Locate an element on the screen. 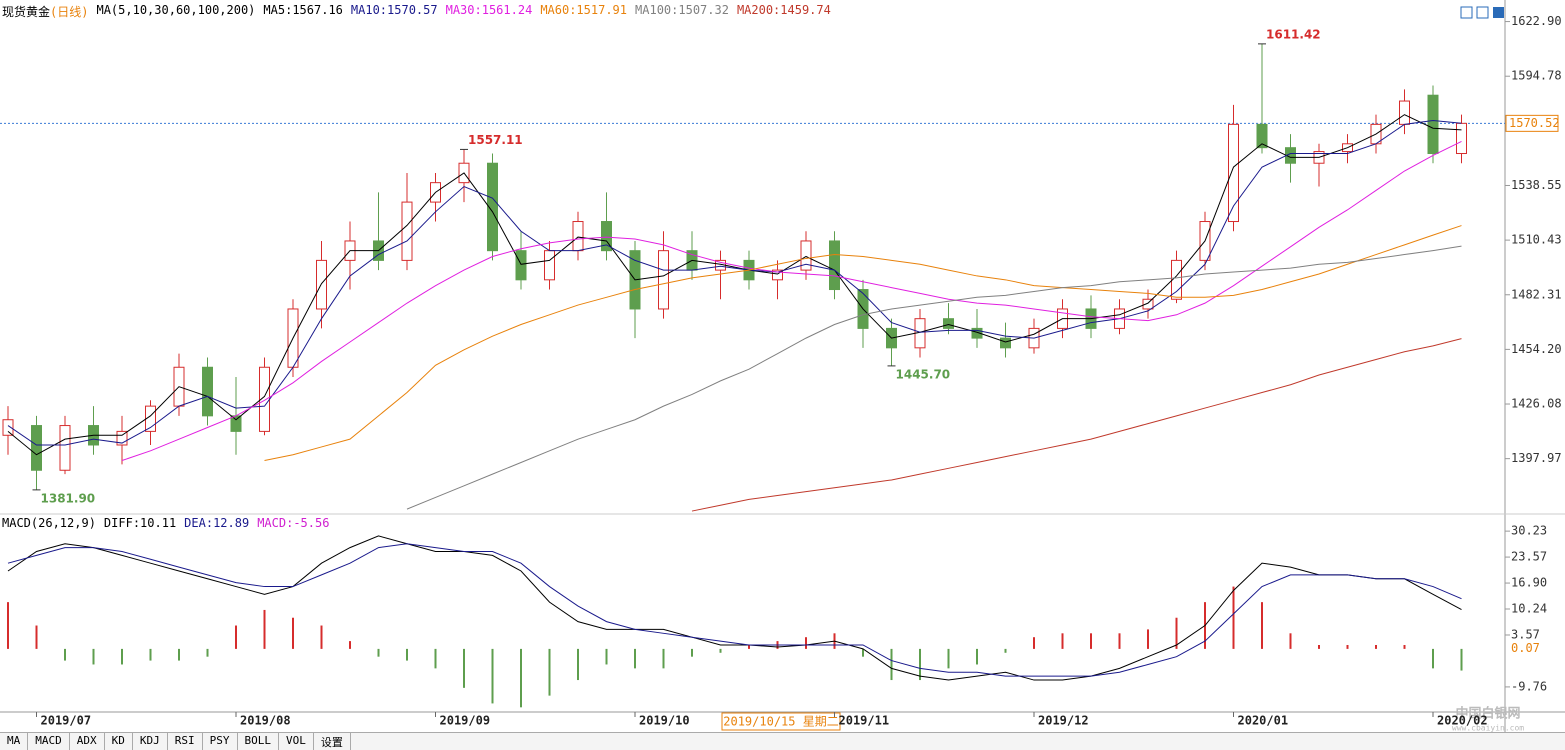  cursor-box is located at coordinates (781, 721).